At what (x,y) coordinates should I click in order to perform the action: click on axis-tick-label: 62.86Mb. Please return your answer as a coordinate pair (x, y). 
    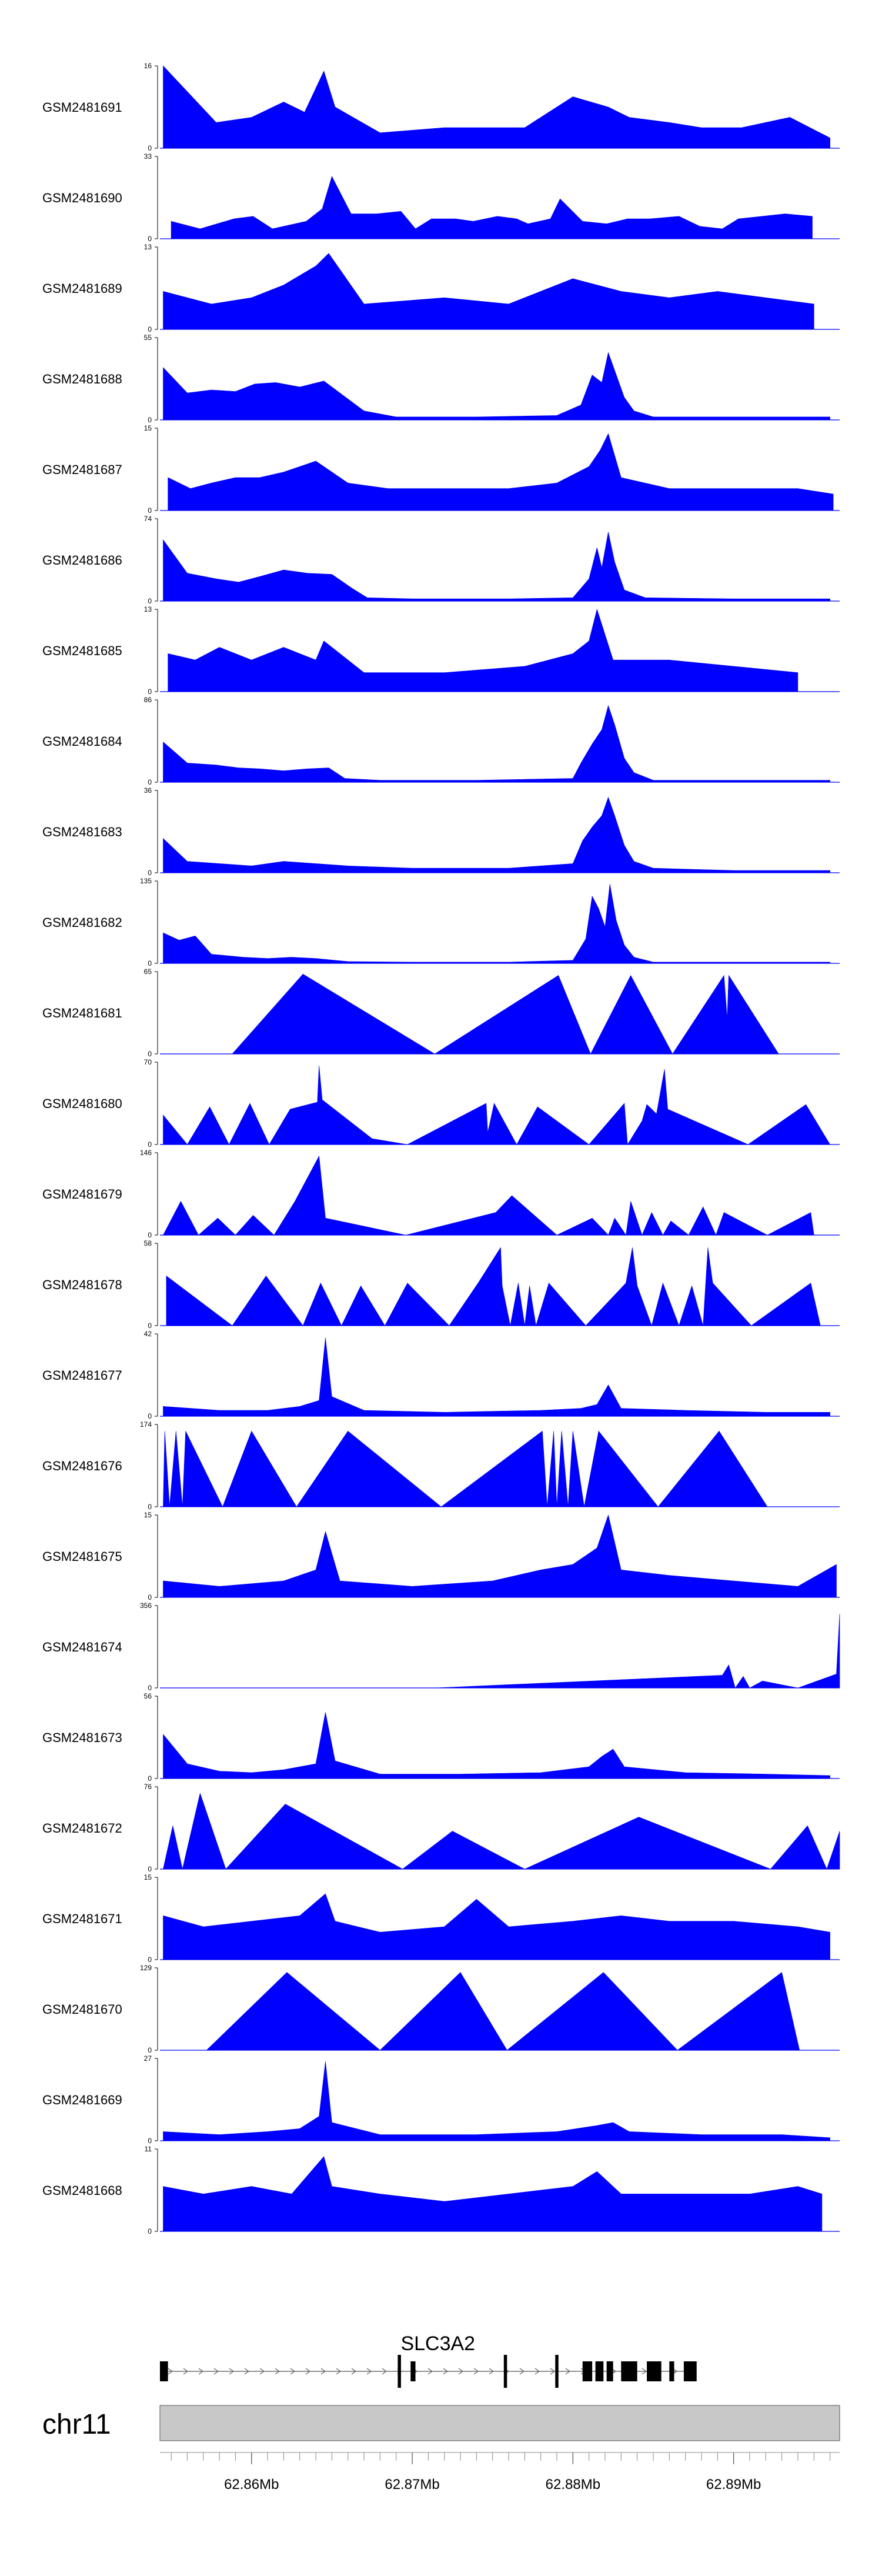
    Looking at the image, I should click on (251, 2484).